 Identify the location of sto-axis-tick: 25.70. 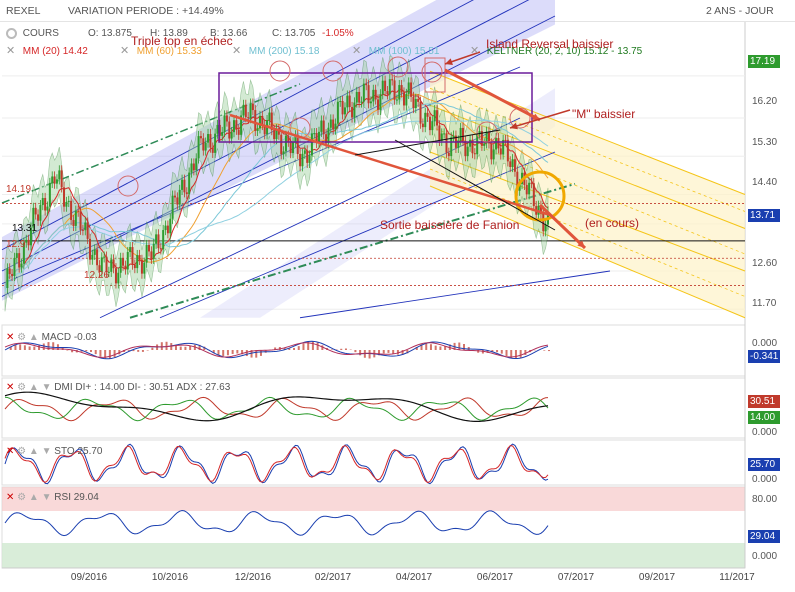
(764, 464).